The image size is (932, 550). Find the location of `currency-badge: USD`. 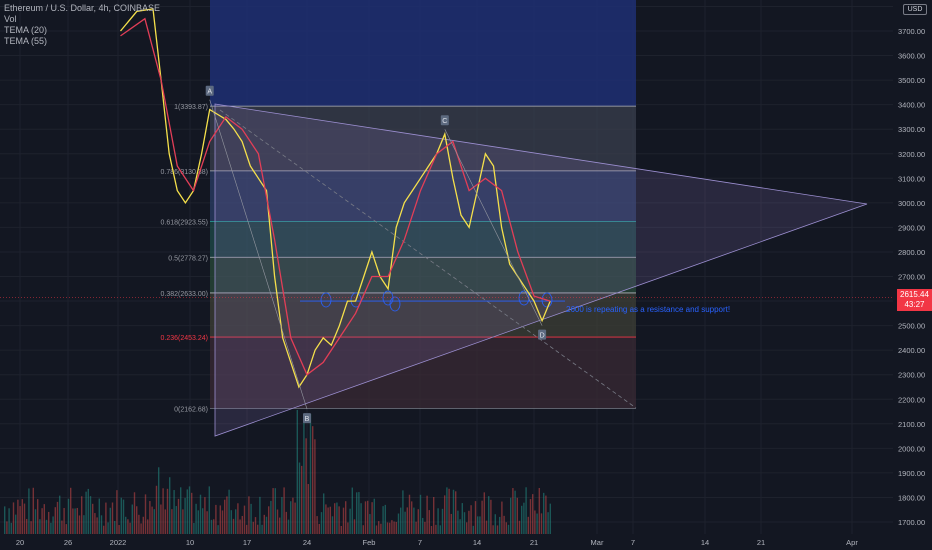

currency-badge: USD is located at coordinates (915, 9).